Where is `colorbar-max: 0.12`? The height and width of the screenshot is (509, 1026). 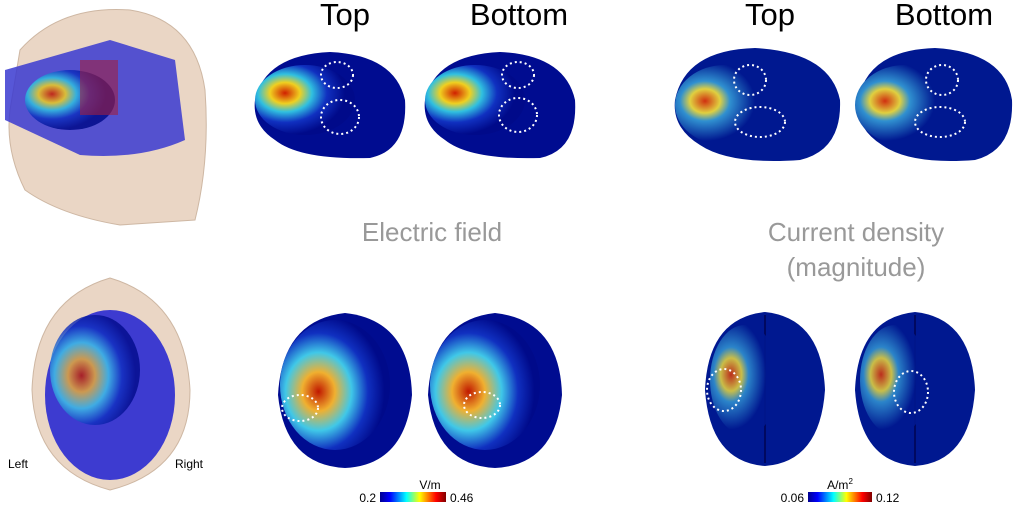 colorbar-max: 0.12 is located at coordinates (888, 498).